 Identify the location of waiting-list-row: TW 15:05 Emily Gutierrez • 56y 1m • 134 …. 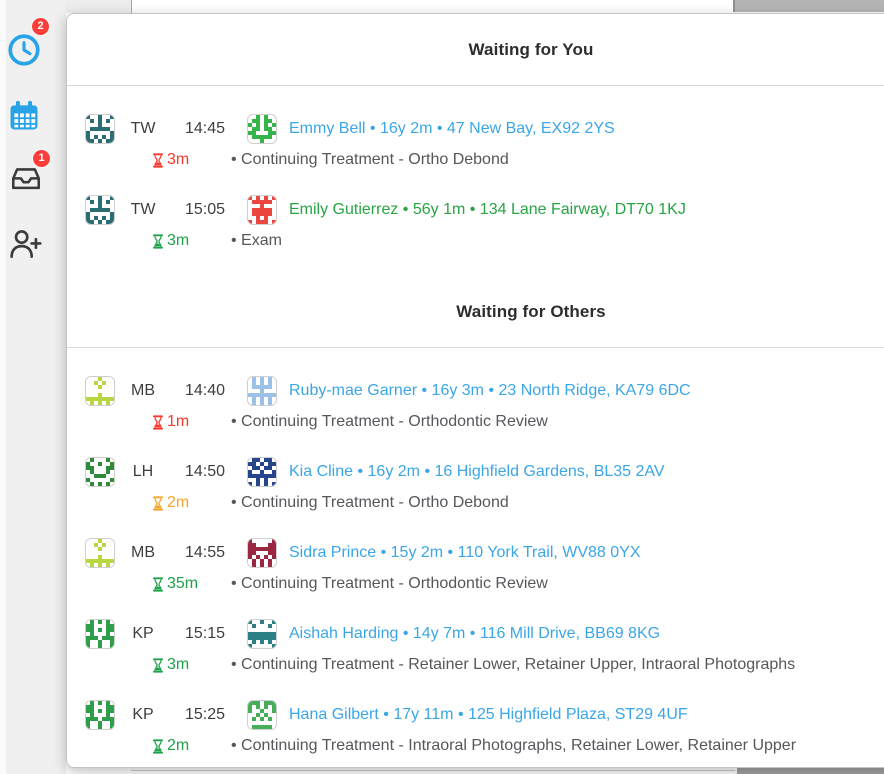
(484, 223).